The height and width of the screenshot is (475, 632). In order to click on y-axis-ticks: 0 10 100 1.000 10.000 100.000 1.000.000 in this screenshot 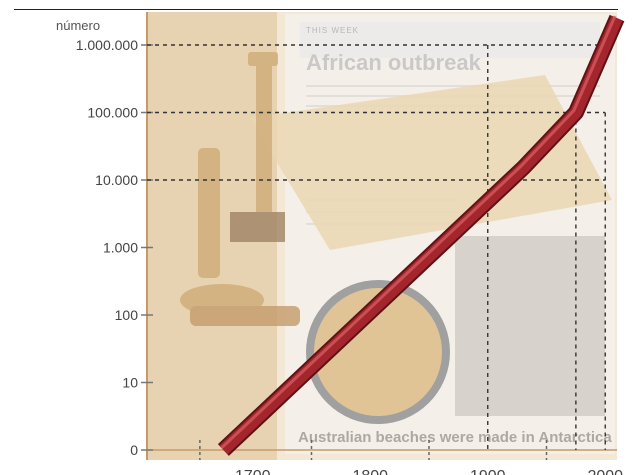, I will do `click(114, 247)`.